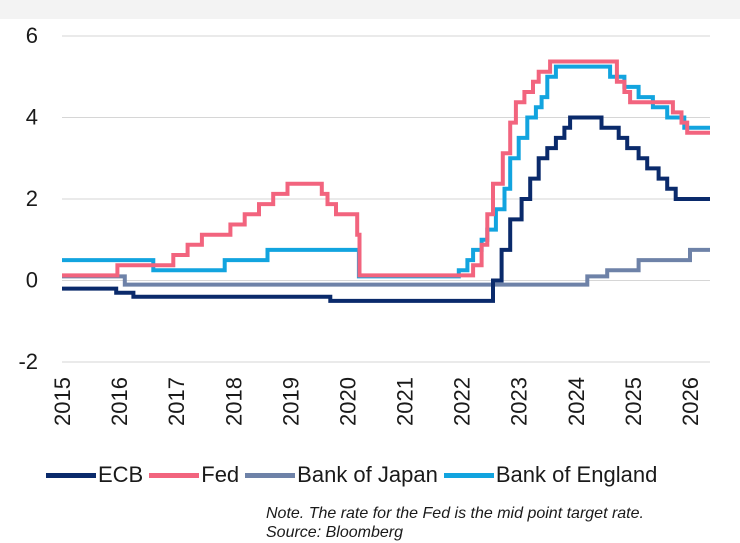  What do you see at coordinates (71, 475) in the screenshot?
I see `legend-swatch-ecb` at bounding box center [71, 475].